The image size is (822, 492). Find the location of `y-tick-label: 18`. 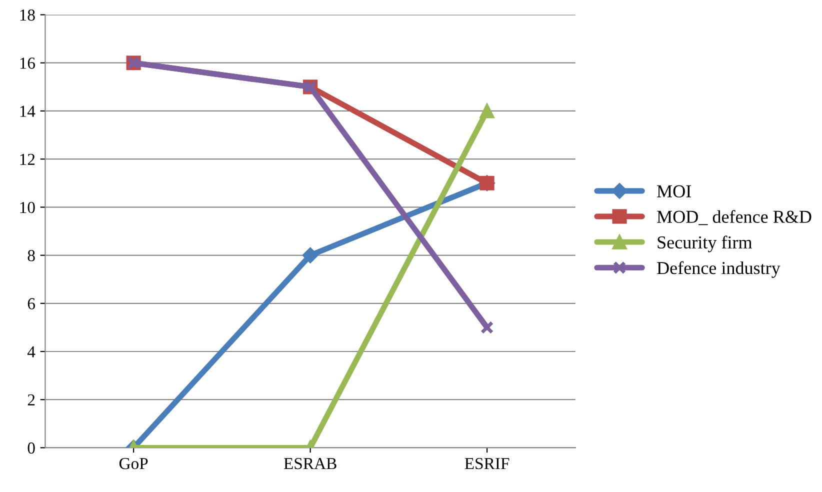

y-tick-label: 18 is located at coordinates (27, 15).